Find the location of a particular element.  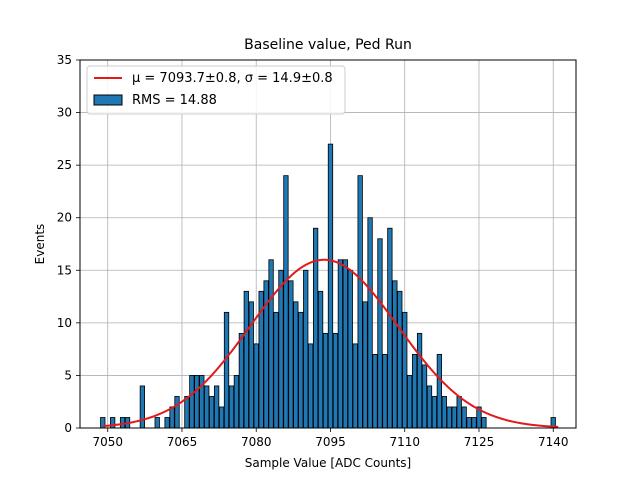

y-axis-label: Events is located at coordinates (40, 244).